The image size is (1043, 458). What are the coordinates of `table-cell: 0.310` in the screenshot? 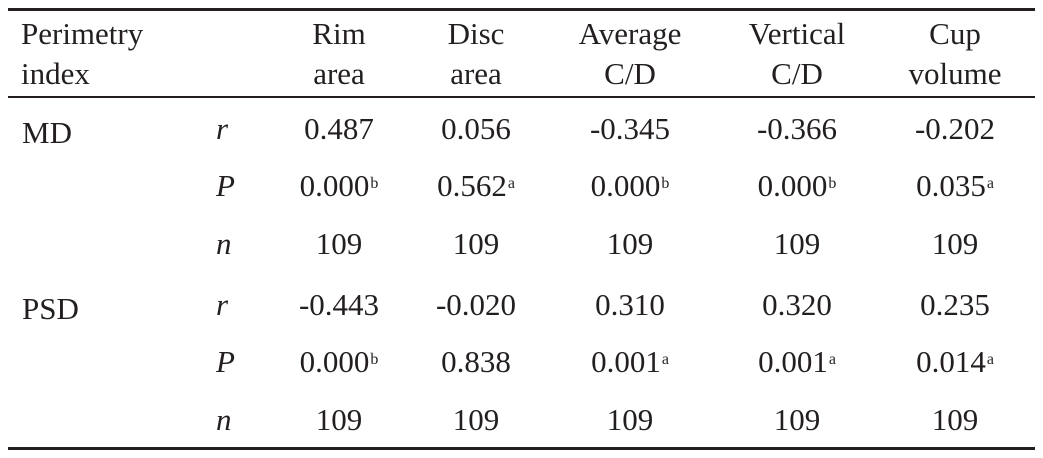 It's located at (630, 305).